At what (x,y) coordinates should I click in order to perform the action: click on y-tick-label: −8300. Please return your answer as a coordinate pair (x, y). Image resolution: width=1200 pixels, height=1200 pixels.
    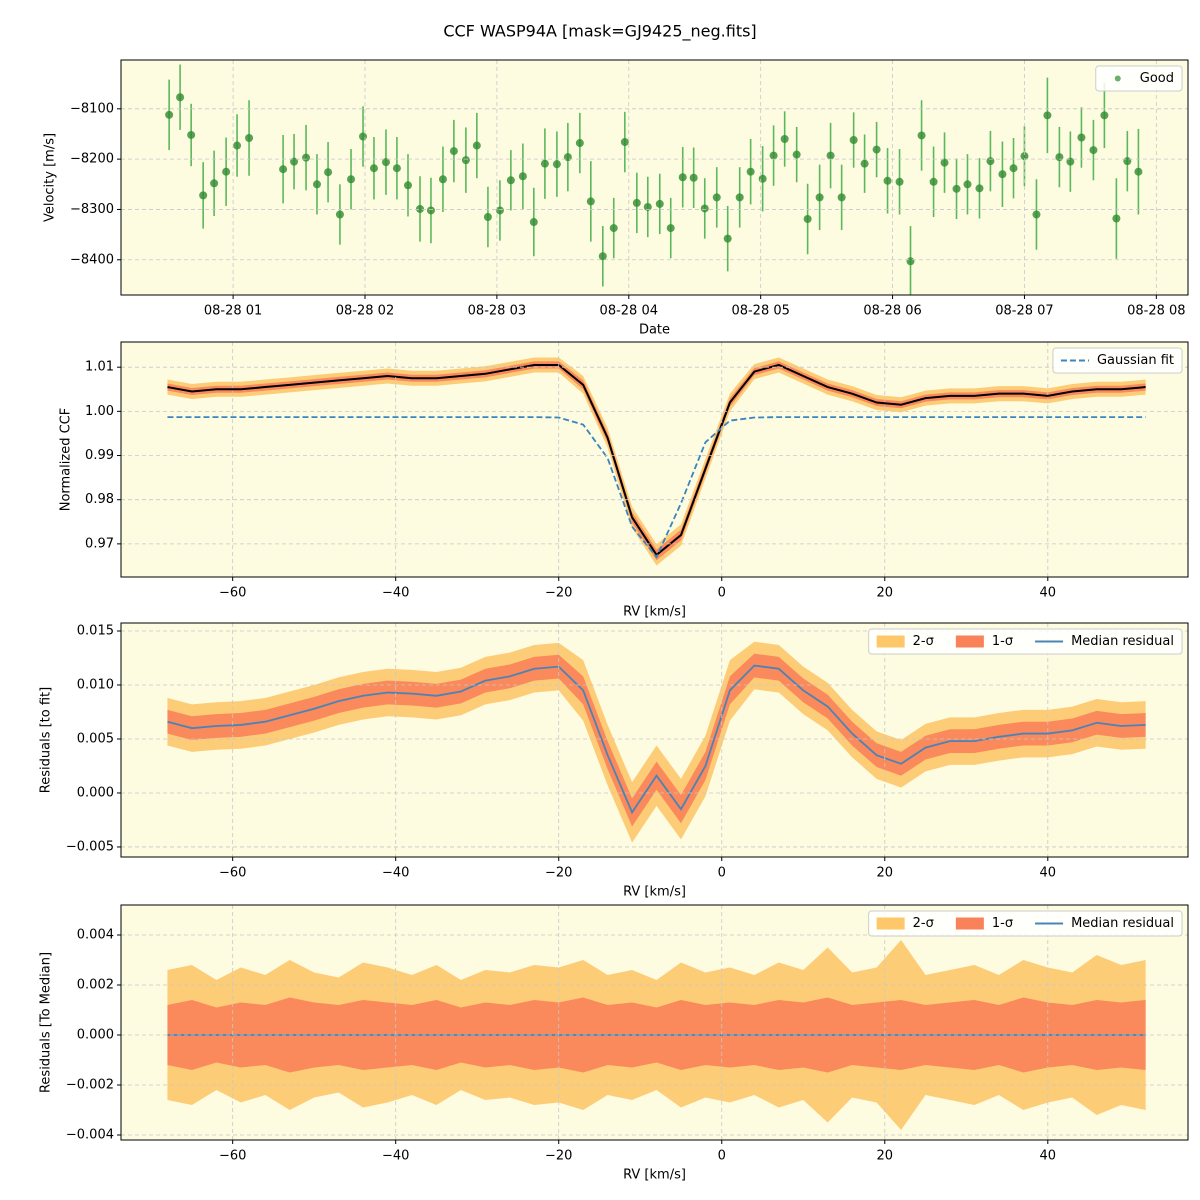
    Looking at the image, I should click on (92, 209).